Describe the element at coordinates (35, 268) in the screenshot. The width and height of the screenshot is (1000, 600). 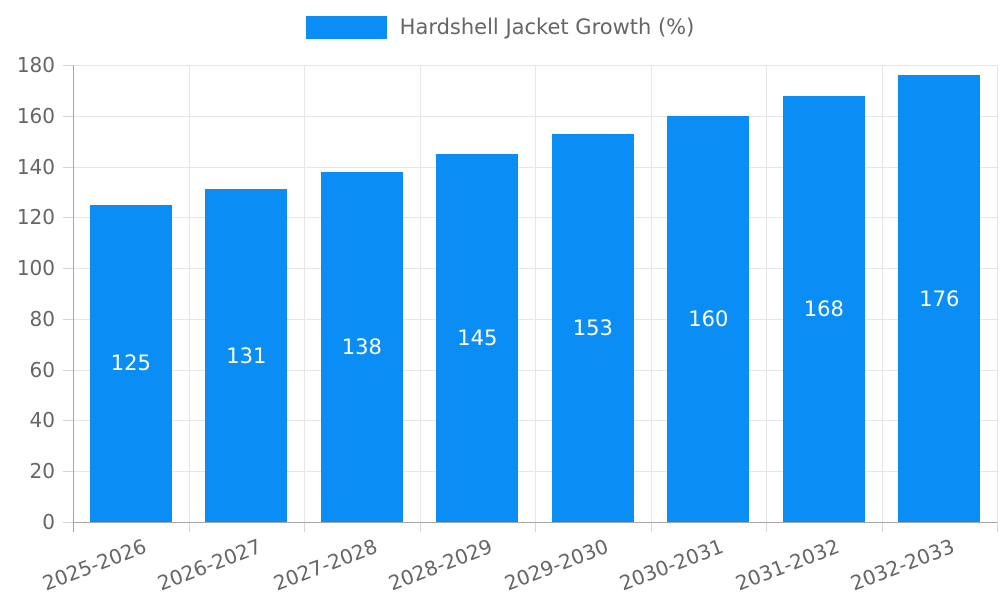
I see `y-tick-label: 100` at that location.